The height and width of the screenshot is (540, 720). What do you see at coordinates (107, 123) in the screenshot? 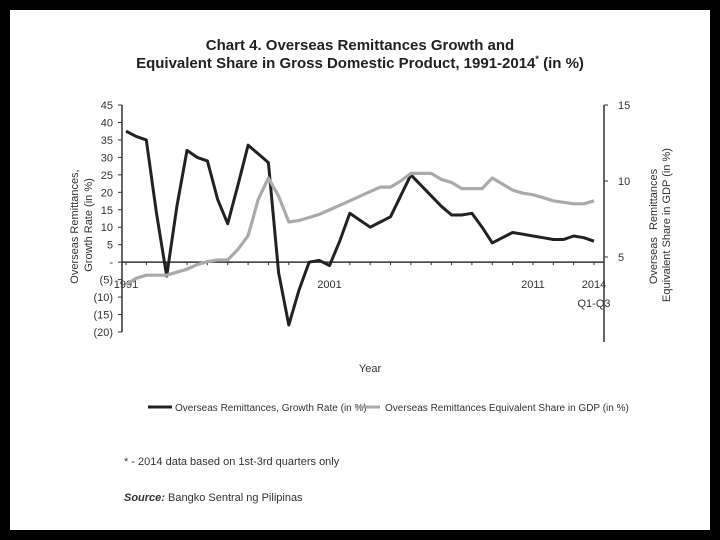
I see `y-left-tick-label: 40` at bounding box center [107, 123].